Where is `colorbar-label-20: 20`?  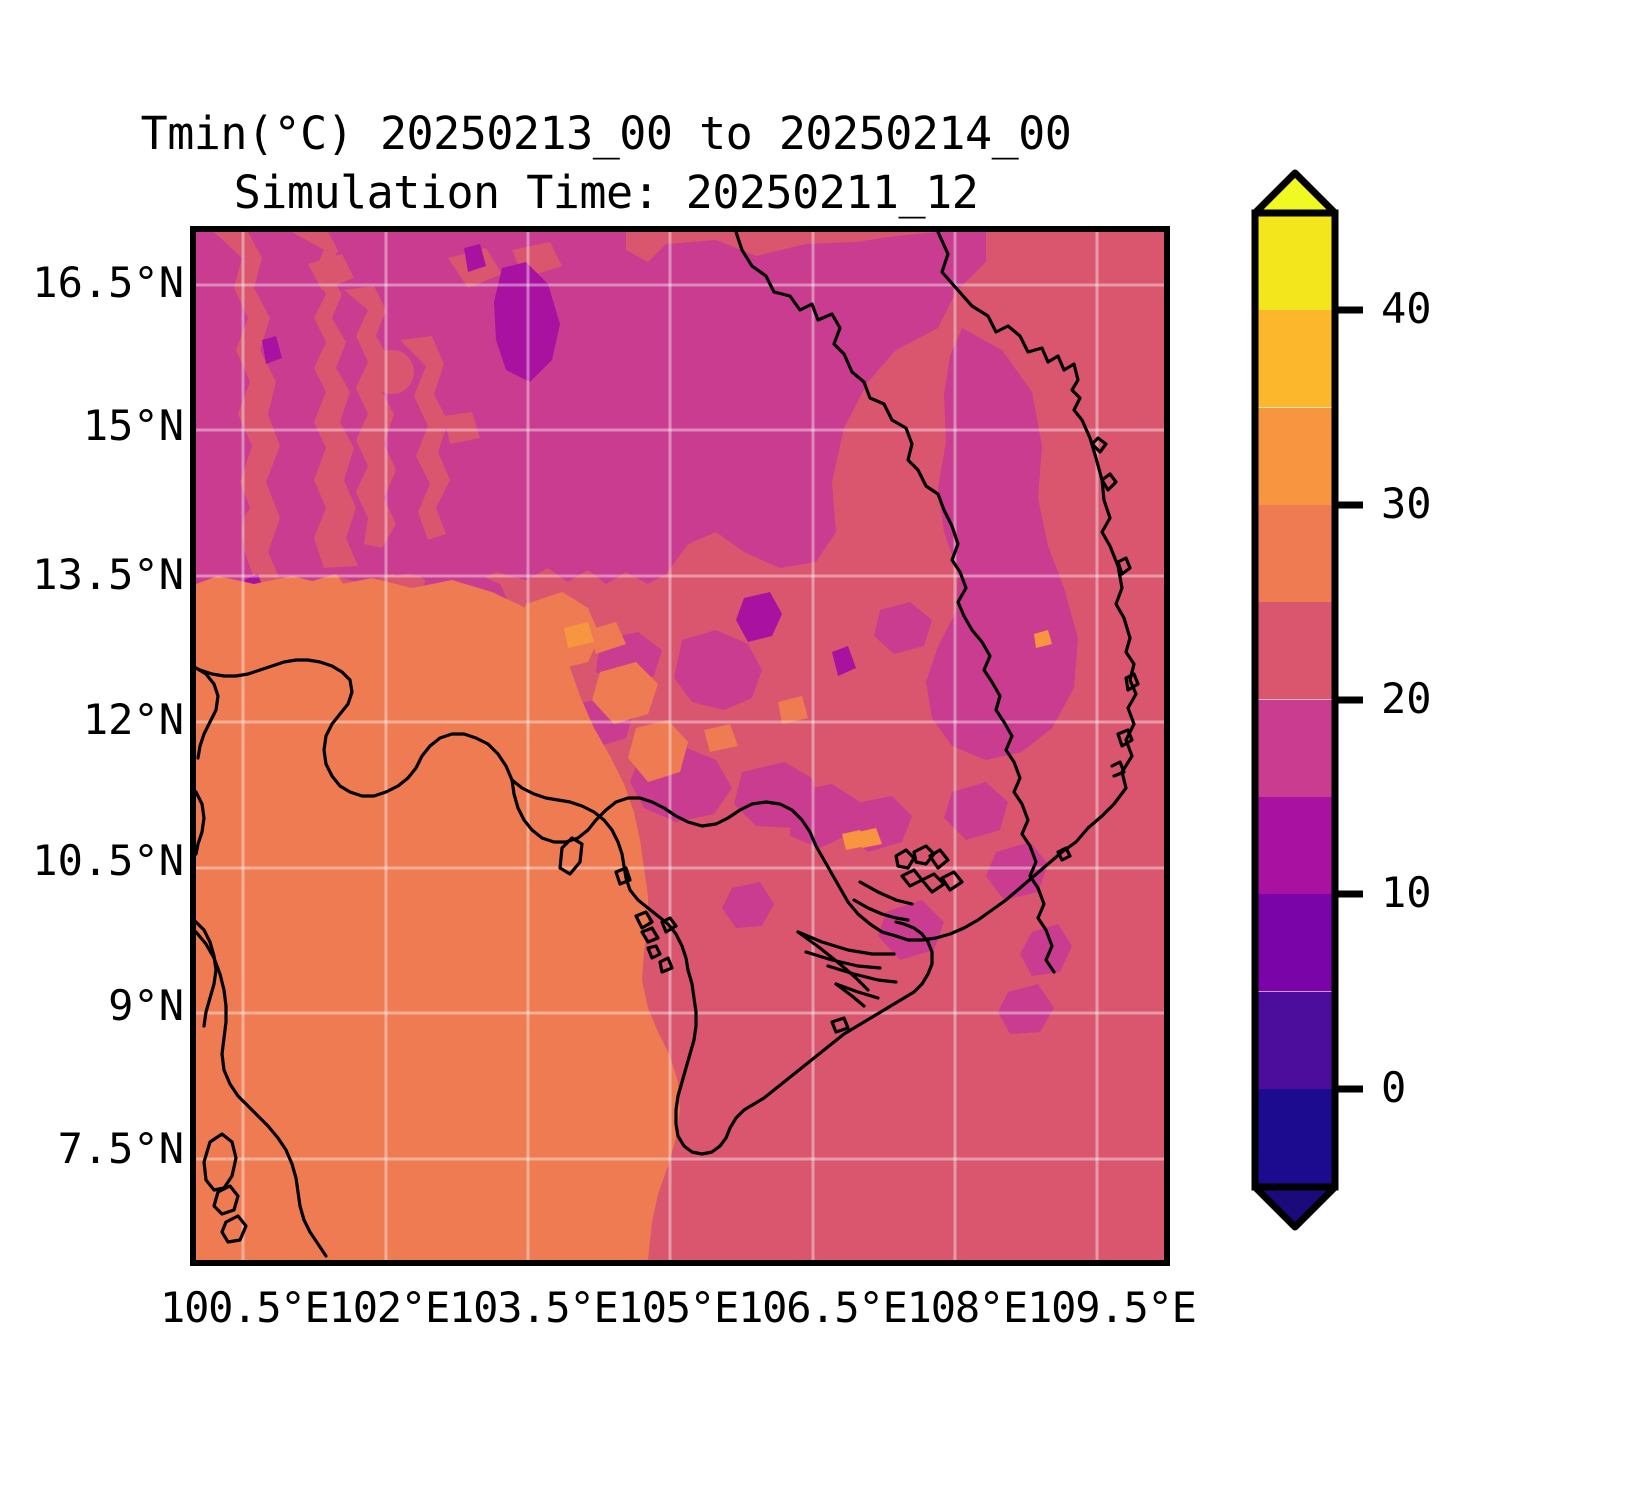
colorbar-label-20: 20 is located at coordinates (1406, 698).